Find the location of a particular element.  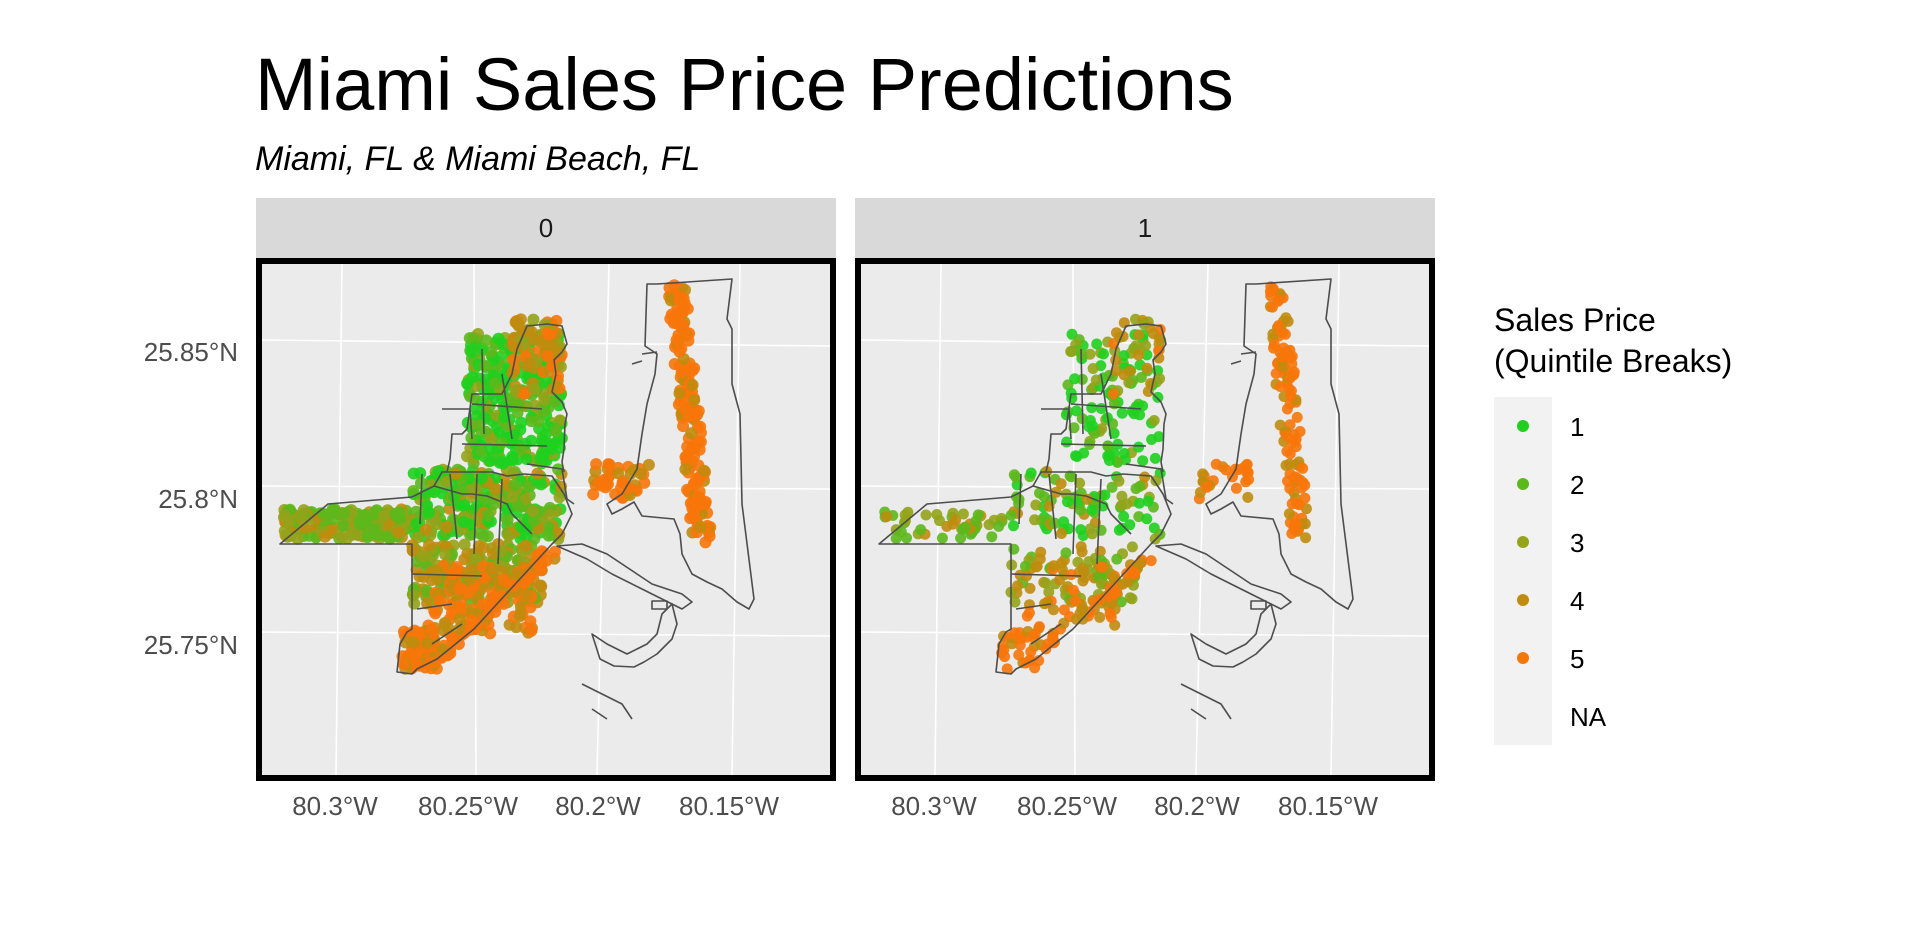

legend-item: NA is located at coordinates (1550, 716).